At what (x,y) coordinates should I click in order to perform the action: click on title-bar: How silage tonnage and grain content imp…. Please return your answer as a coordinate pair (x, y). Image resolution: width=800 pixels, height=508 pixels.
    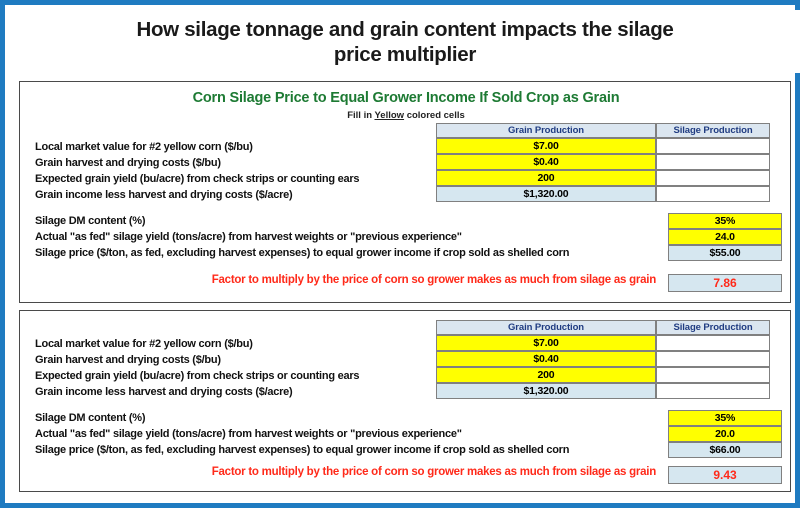
    Looking at the image, I should click on (405, 41).